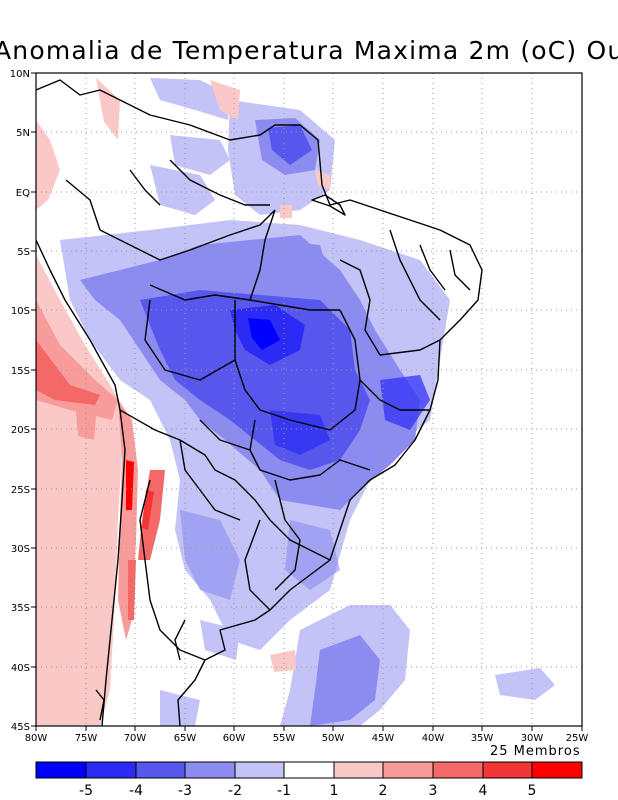 The width and height of the screenshot is (618, 800). I want to click on colorbar-label: -5, so click(86, 791).